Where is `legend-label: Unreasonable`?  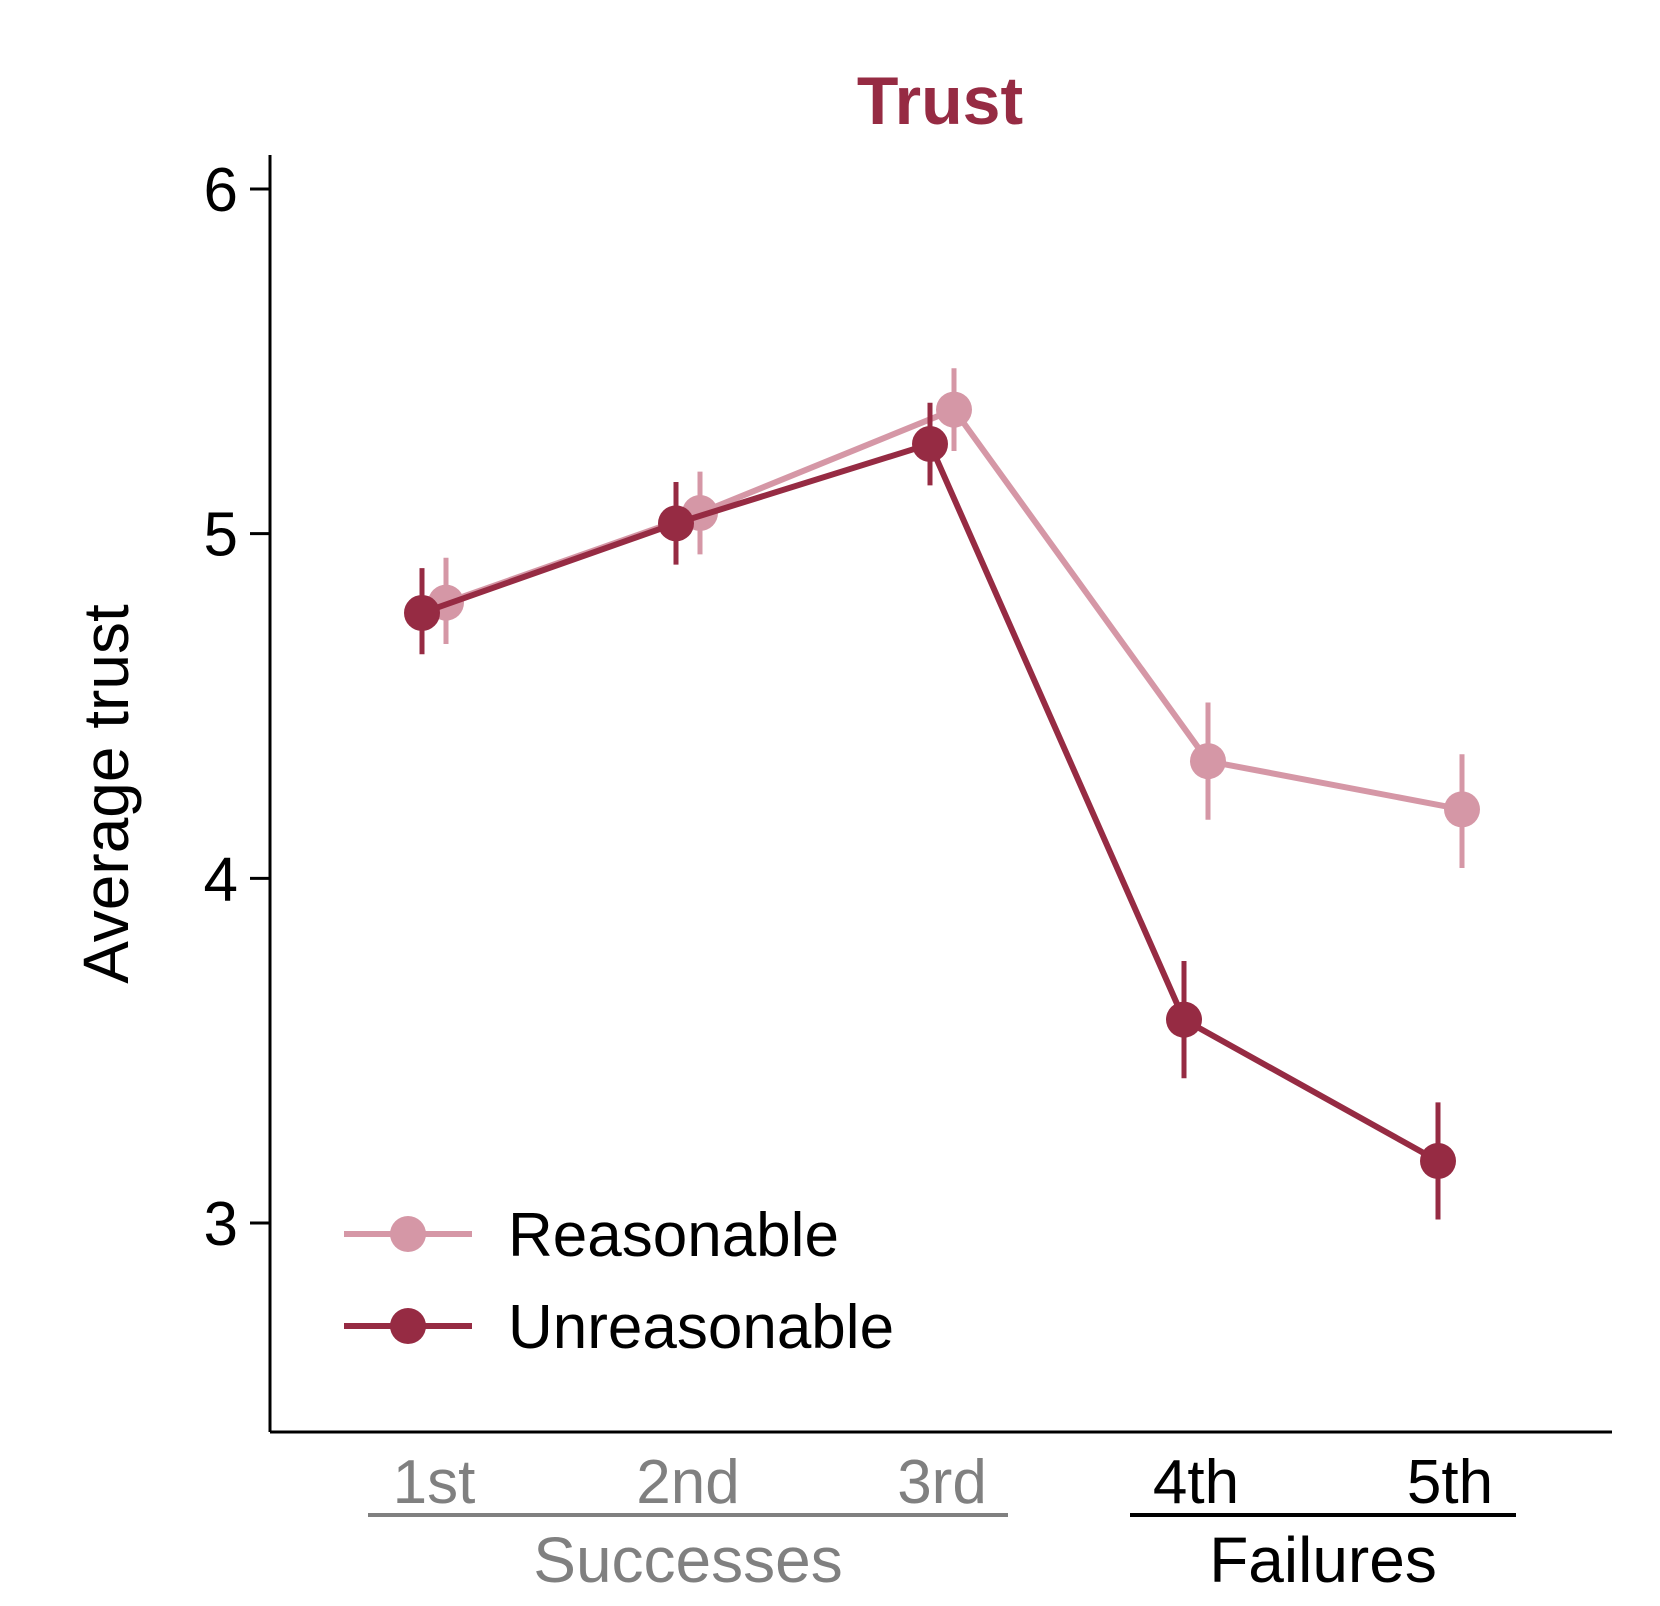 legend-label: Unreasonable is located at coordinates (701, 1327).